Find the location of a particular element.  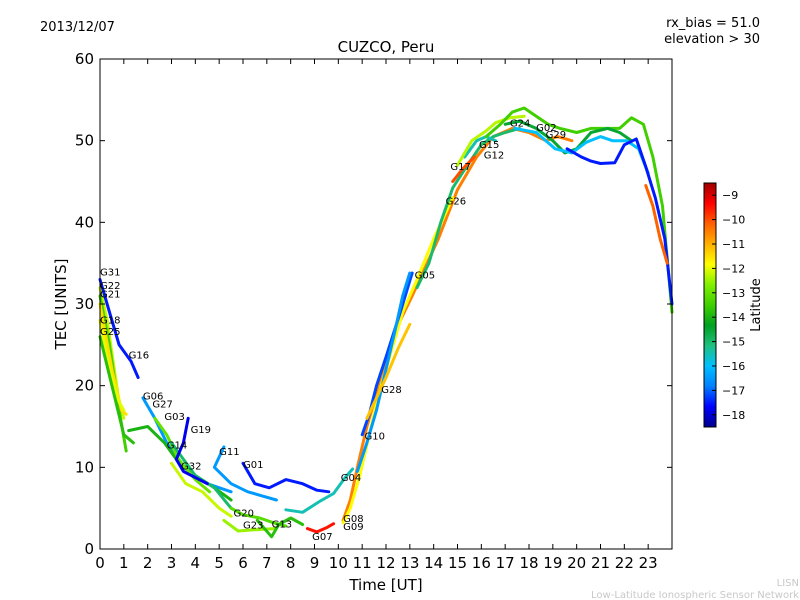

y-tick-label: 30 is located at coordinates (84, 304).